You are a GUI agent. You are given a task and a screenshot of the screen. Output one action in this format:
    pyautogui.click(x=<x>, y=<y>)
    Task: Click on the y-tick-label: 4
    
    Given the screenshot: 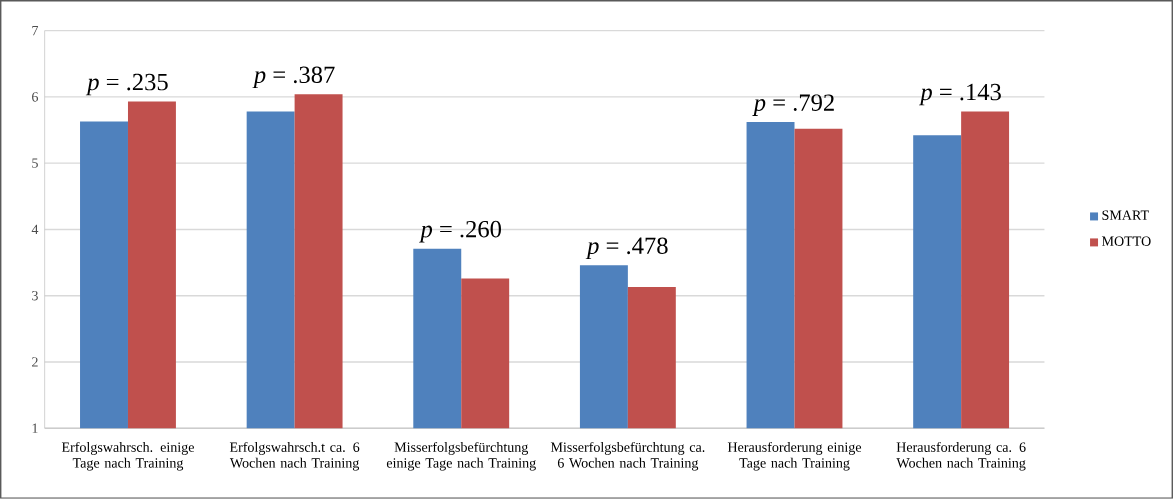 What is the action you would take?
    pyautogui.click(x=35, y=229)
    